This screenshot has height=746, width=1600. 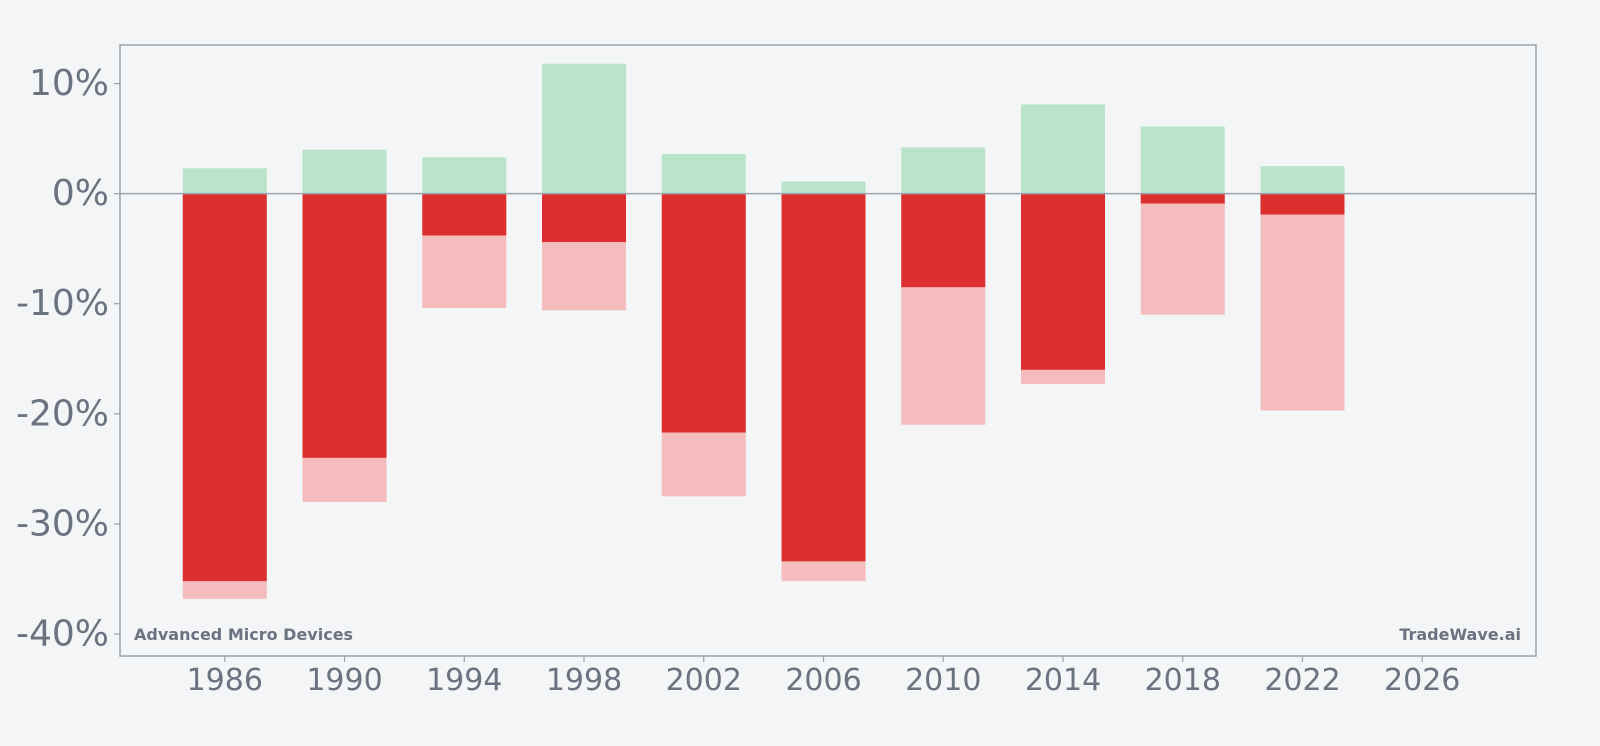 I want to click on bar-range-2022, so click(x=1302, y=302).